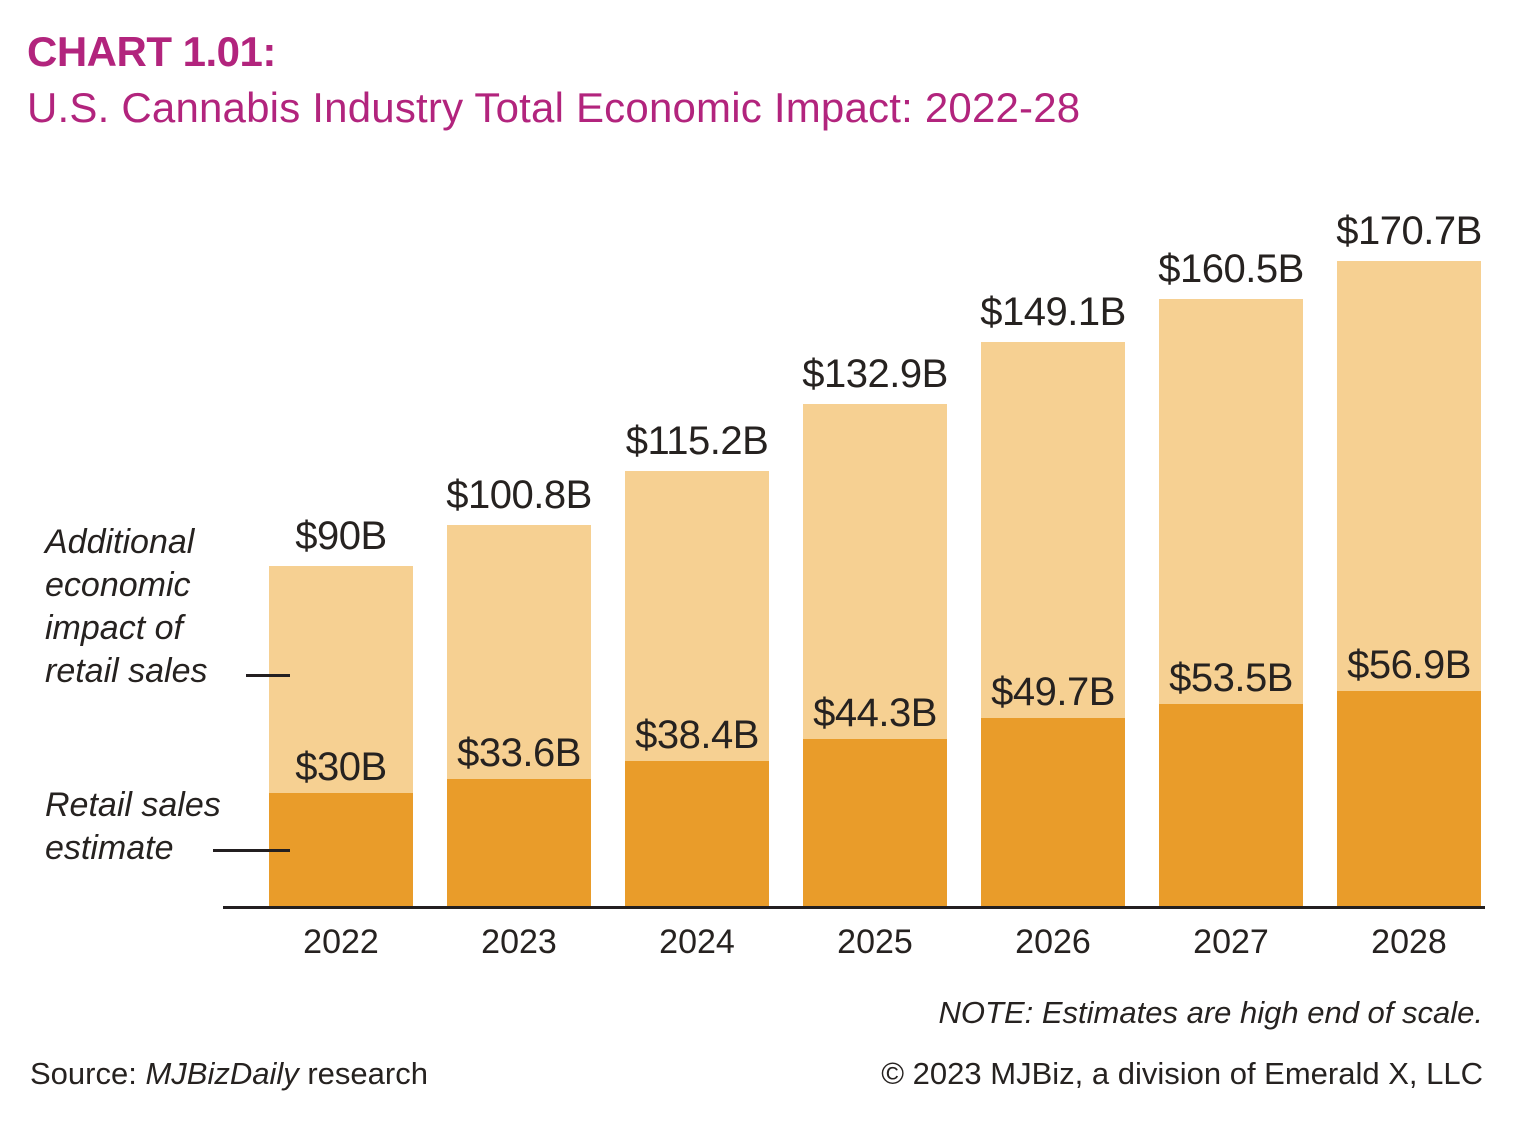 The width and height of the screenshot is (1526, 1132). Describe the element at coordinates (1231, 678) in the screenshot. I see `retail-value-label-2027: $53.5B` at that location.